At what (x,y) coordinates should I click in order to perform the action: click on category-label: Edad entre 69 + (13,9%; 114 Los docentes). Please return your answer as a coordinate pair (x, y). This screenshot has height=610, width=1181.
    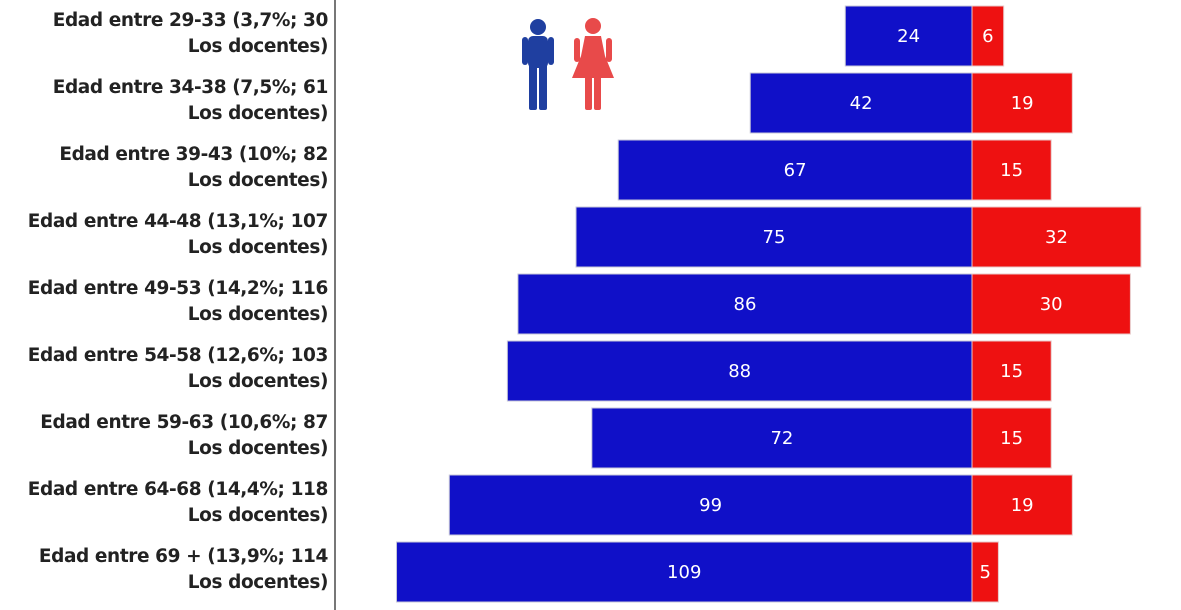
    Looking at the image, I should click on (164, 570).